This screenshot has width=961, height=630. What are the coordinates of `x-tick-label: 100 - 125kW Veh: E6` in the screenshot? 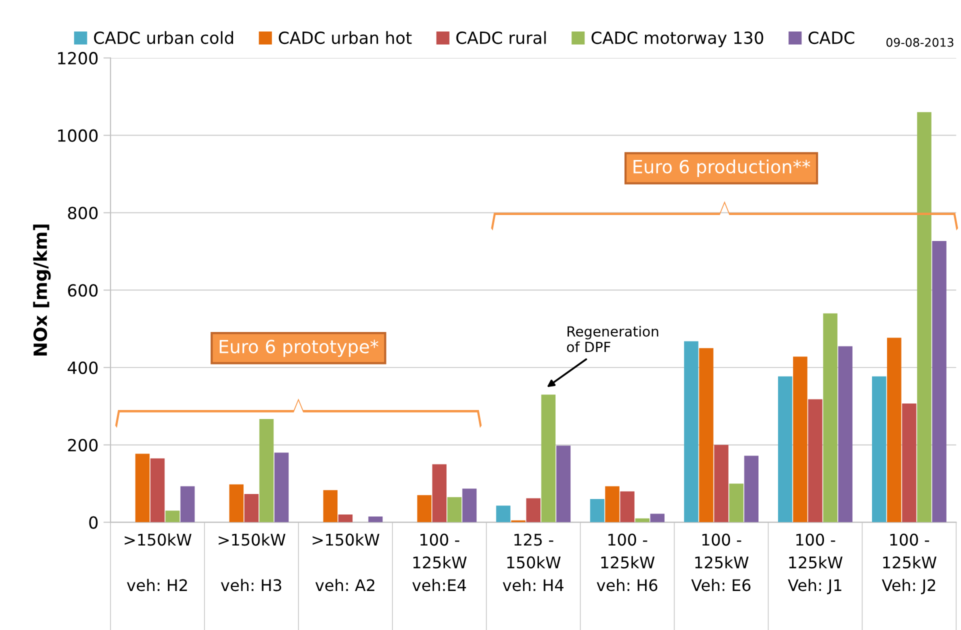 It's located at (720, 563).